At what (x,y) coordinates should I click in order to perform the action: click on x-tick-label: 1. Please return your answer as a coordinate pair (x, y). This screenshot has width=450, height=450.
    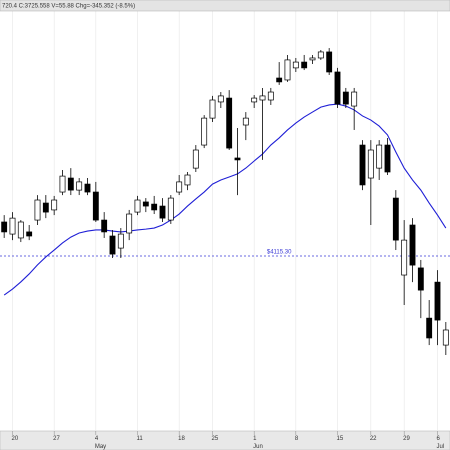
    Looking at the image, I should click on (255, 439).